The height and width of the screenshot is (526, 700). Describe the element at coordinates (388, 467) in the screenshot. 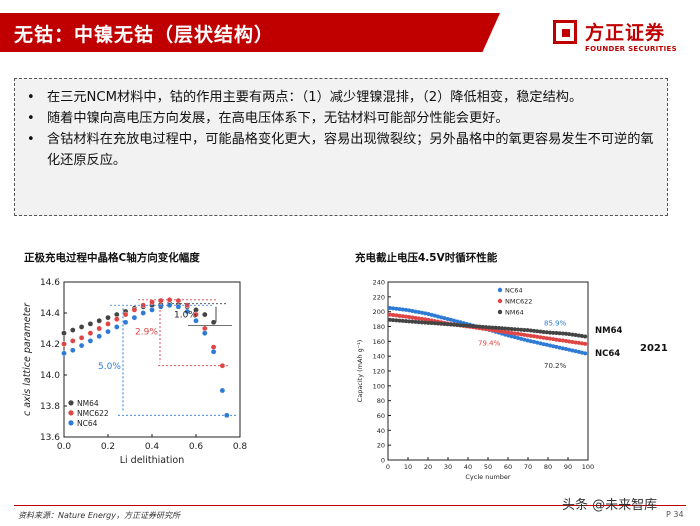

I see `x-tick-label: 0` at that location.